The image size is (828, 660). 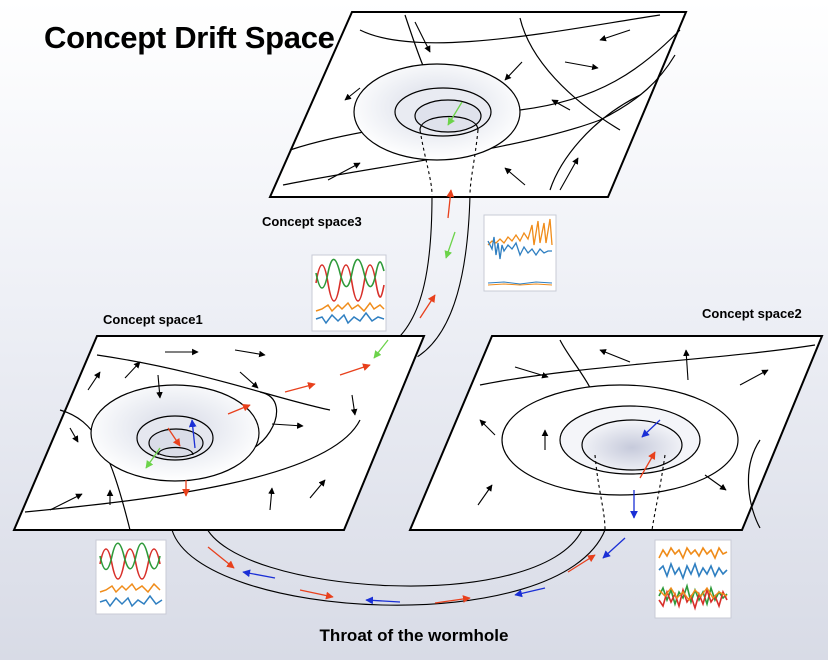 I want to click on wormhole-throat-caption: Throat of the wormhole, so click(x=414, y=635).